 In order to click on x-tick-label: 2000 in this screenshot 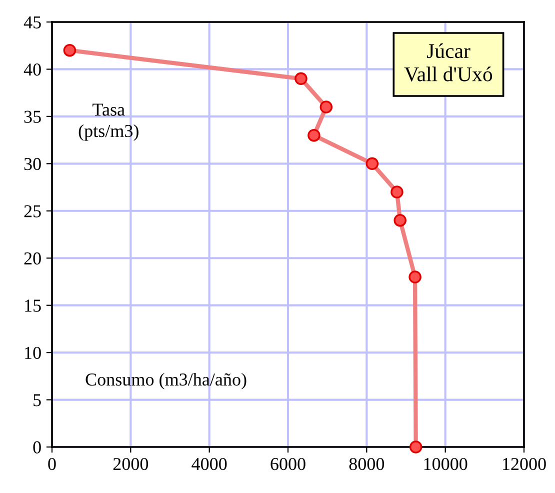, I will do `click(130, 464)`.